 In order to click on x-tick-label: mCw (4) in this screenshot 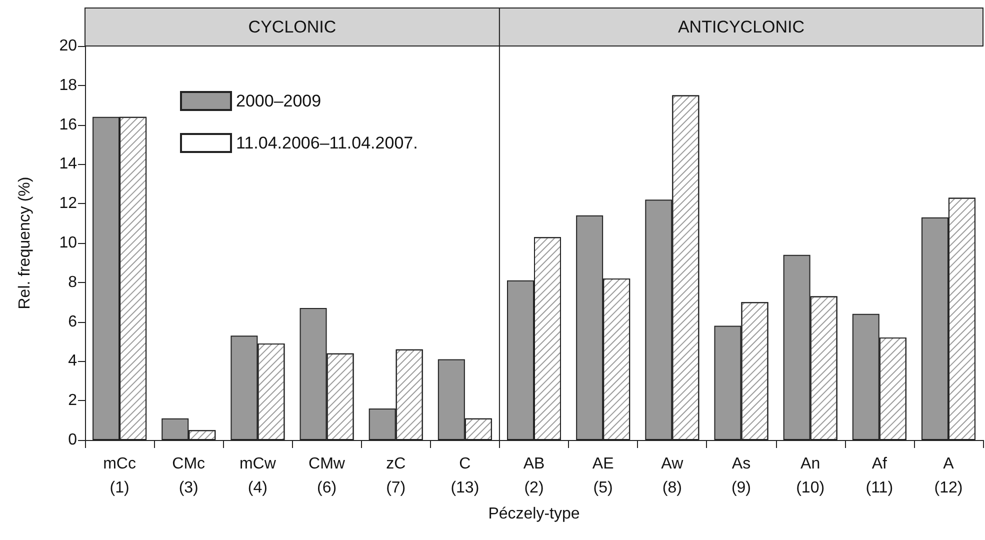, I will do `click(257, 476)`.